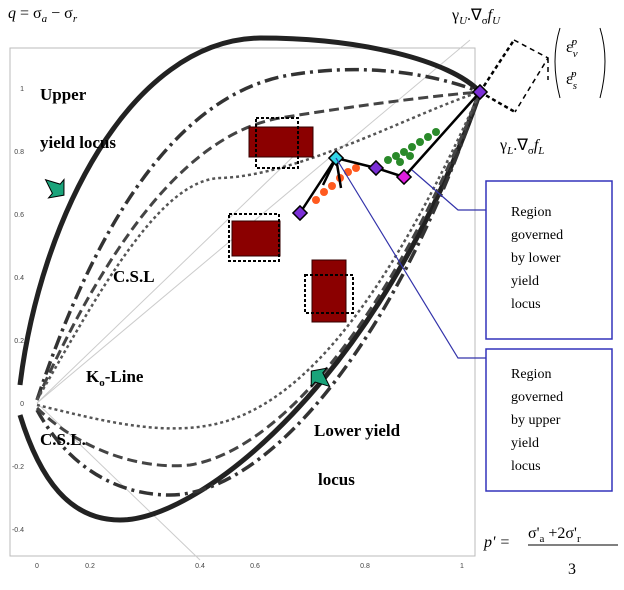 This screenshot has width=624, height=590. Describe the element at coordinates (18, 467) in the screenshot. I see `y-tick-label: -0.2` at that location.